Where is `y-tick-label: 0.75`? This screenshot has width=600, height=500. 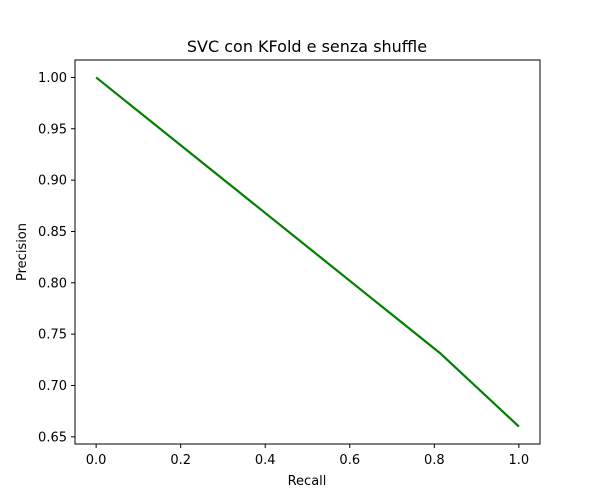
y-tick-label: 0.75 is located at coordinates (52, 335).